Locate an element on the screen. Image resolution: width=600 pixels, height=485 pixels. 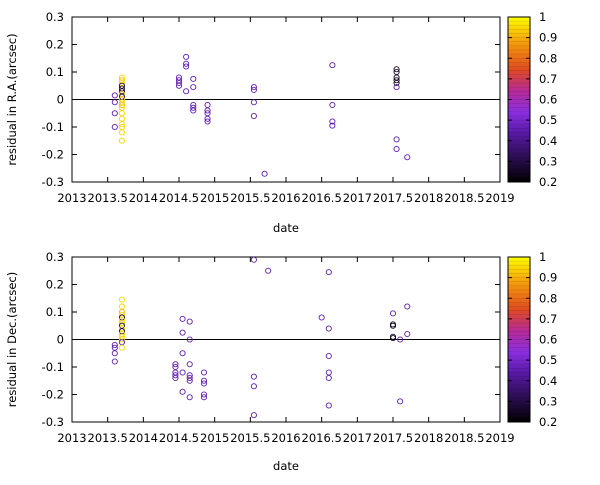
panel-2-x-tick-label: 2018.5 is located at coordinates (464, 438).